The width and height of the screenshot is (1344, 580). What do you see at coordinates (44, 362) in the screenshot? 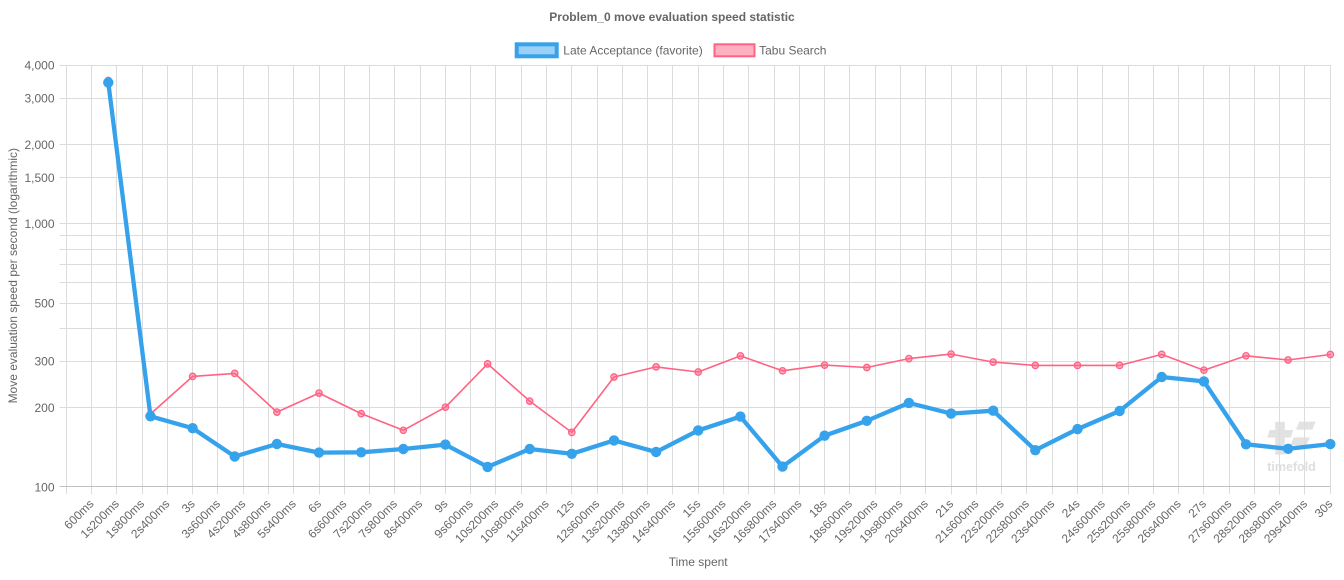
I see `svg-text: 300` at bounding box center [44, 362].